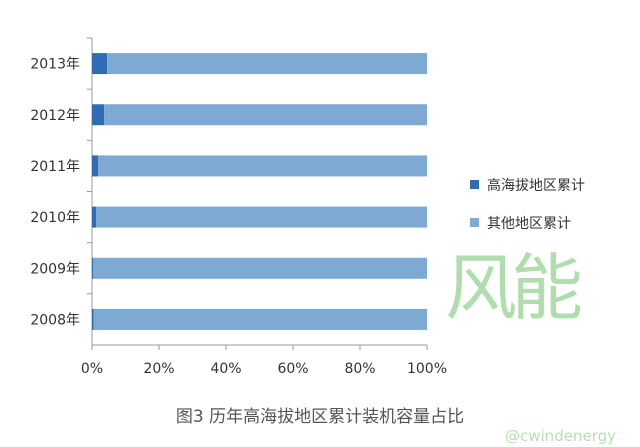 This screenshot has height=447, width=640. Describe the element at coordinates (536, 185) in the screenshot. I see `legend-label: 高海拔地区累计` at that location.